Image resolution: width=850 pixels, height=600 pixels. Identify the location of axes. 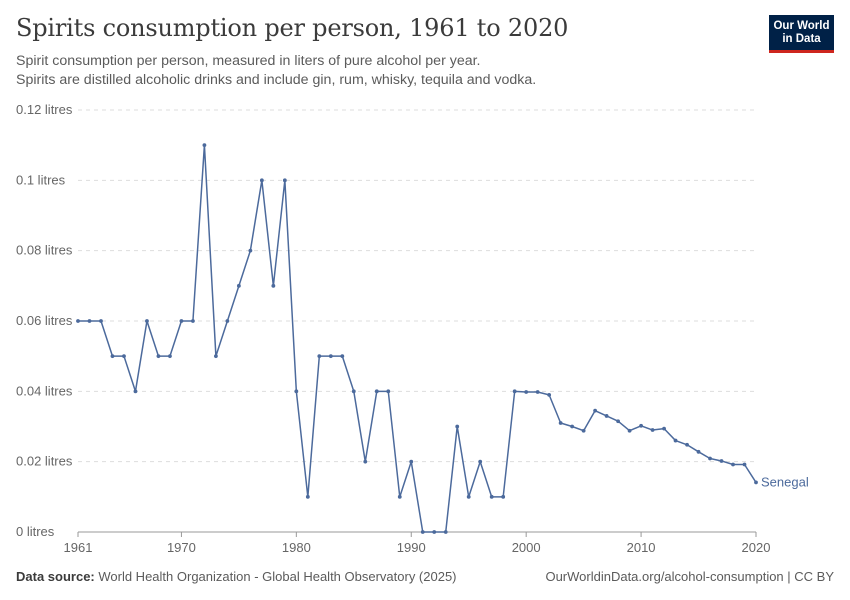
(417, 534).